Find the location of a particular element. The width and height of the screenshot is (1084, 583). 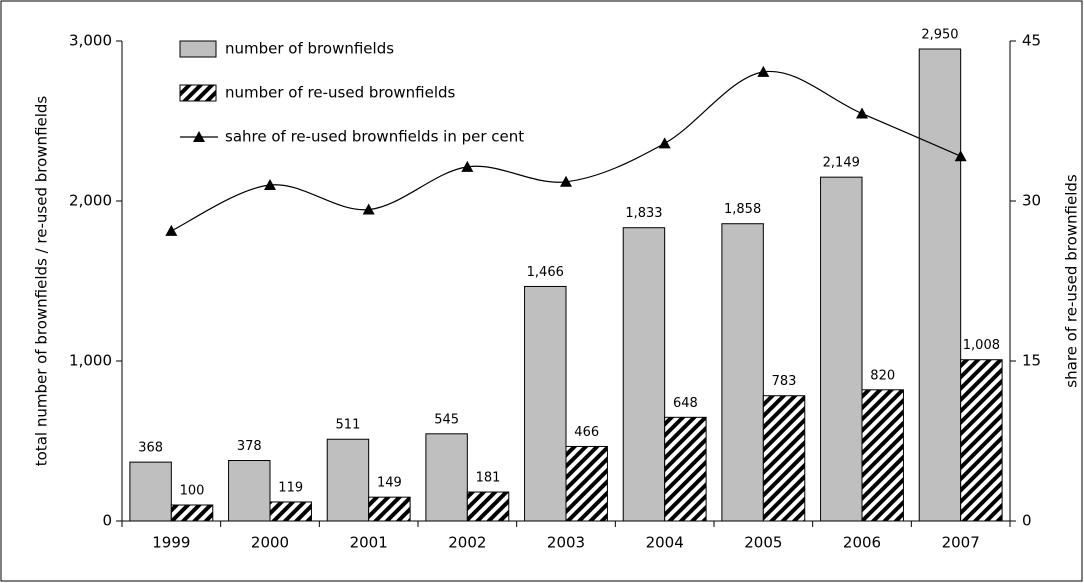

y-tick-label: 1,000 is located at coordinates (90, 361).